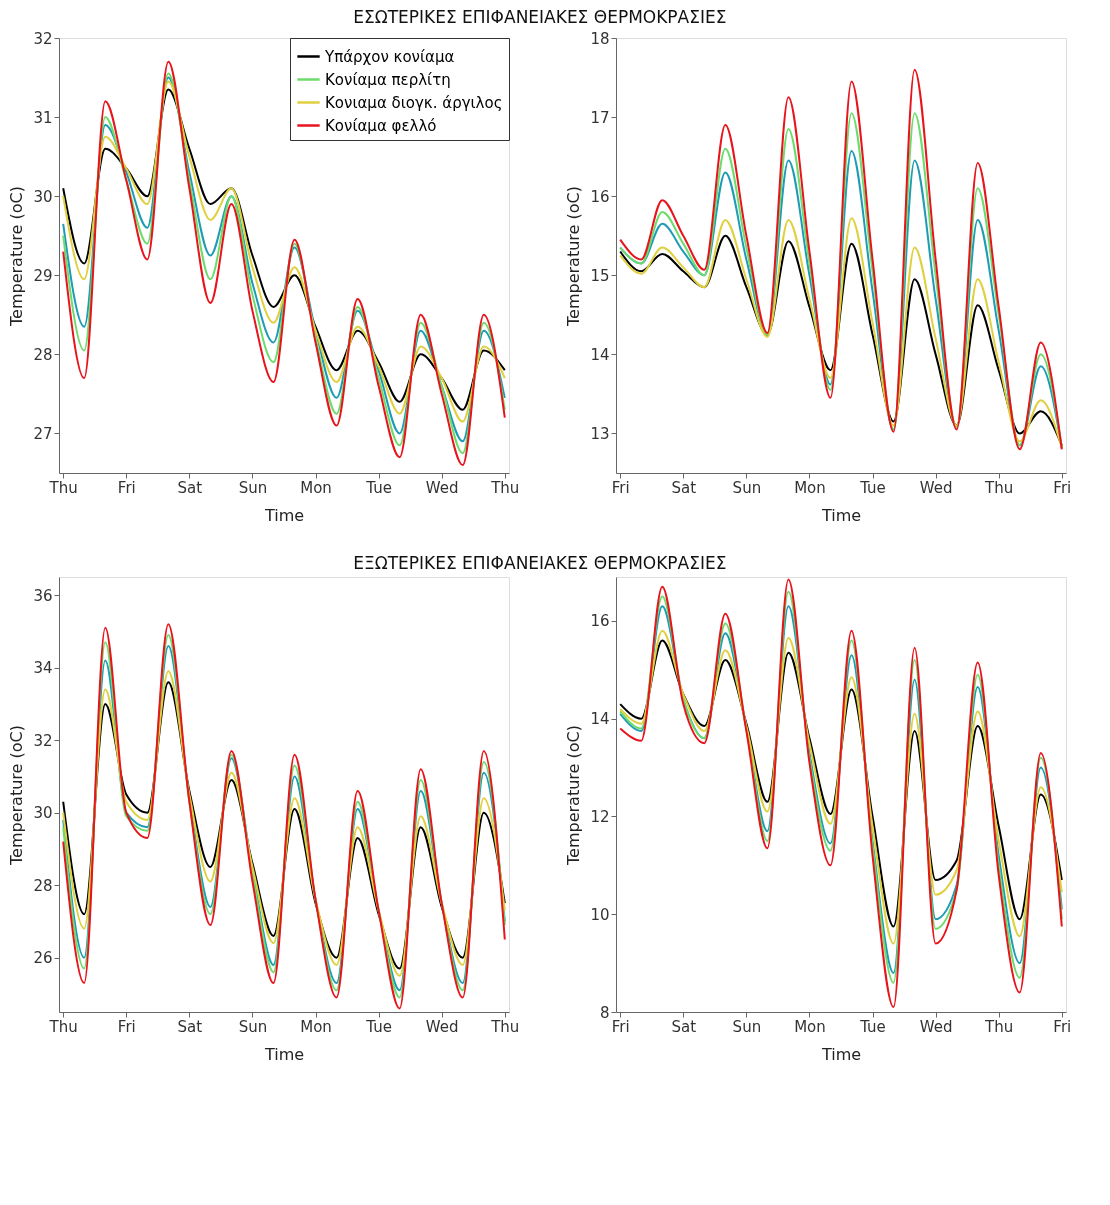 The width and height of the screenshot is (1110, 1205). I want to click on y-tick-label: 36, so click(43, 595).